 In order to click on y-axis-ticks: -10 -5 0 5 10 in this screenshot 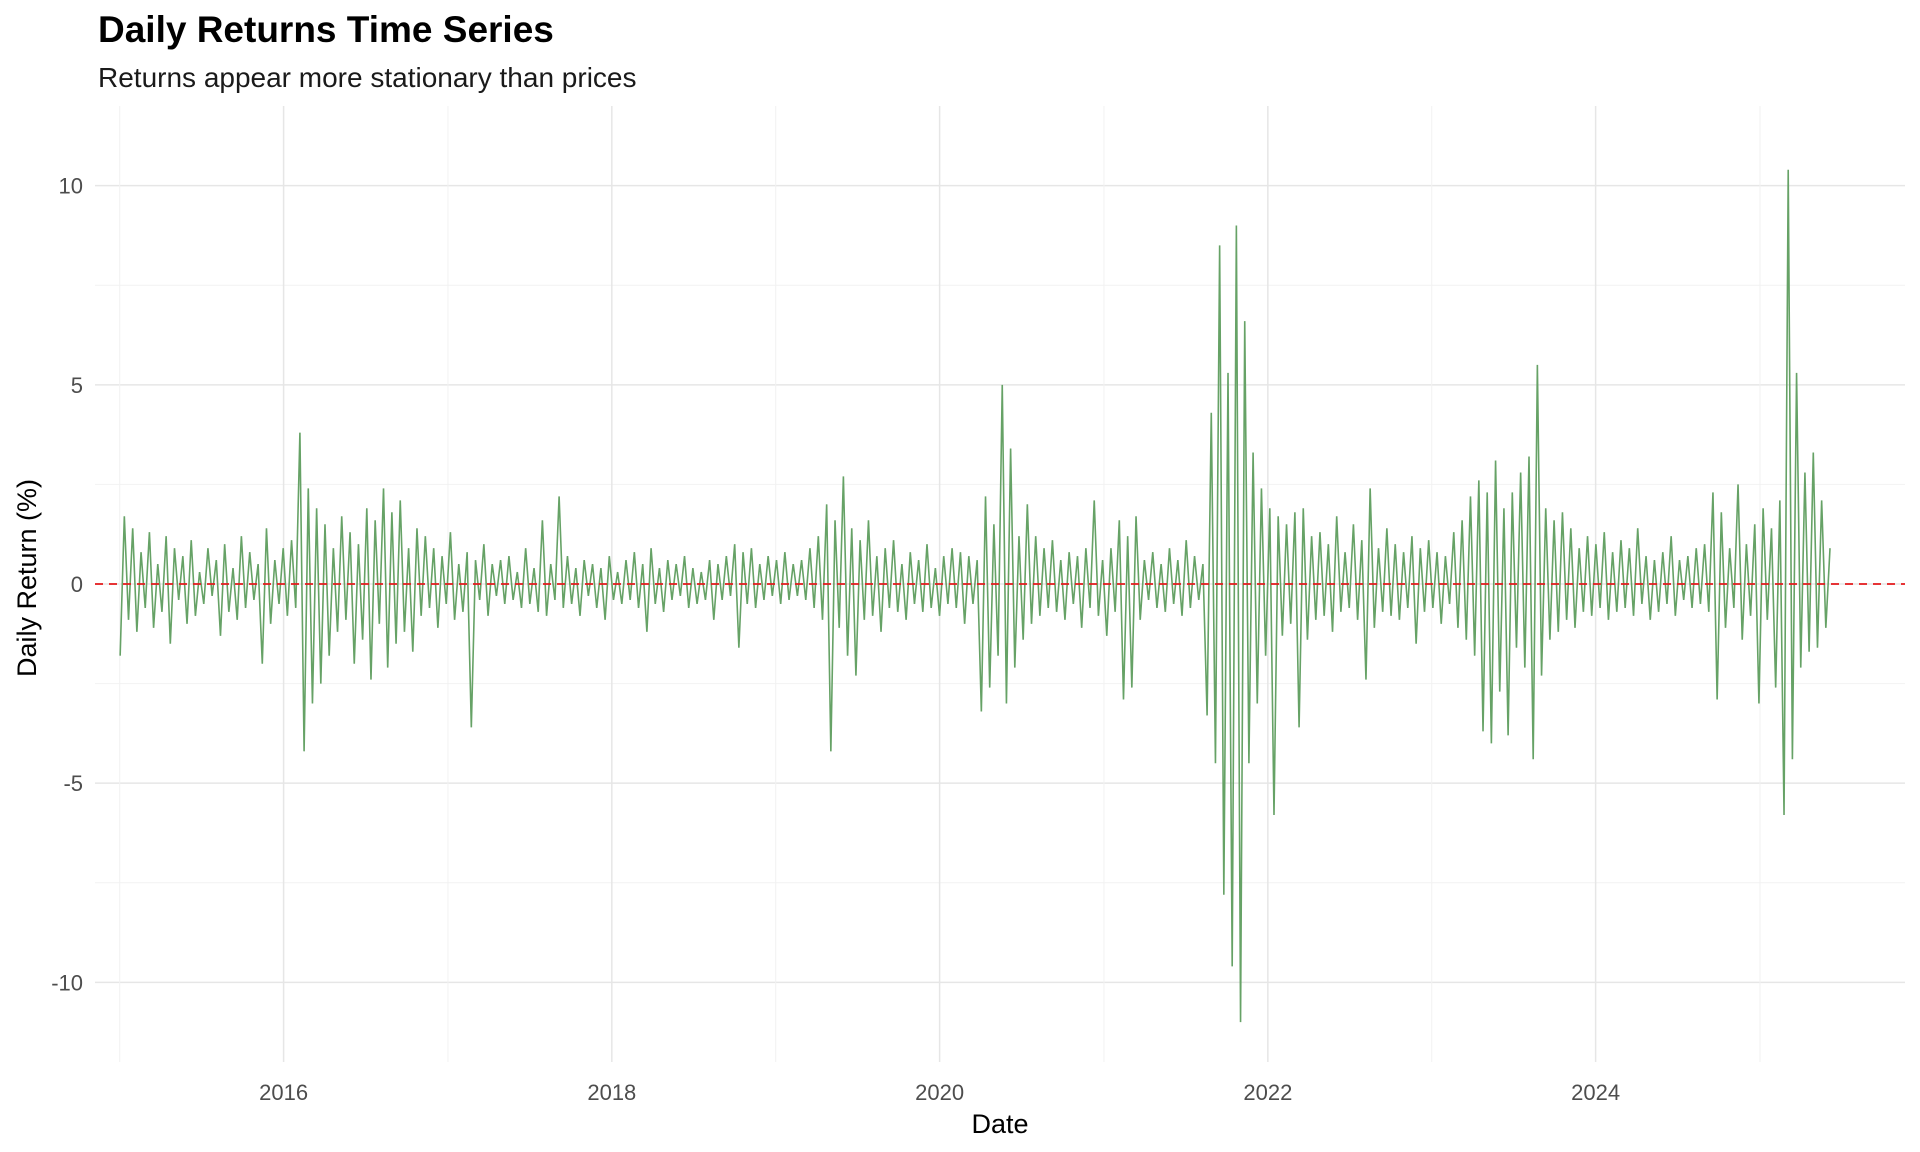, I will do `click(67, 585)`.